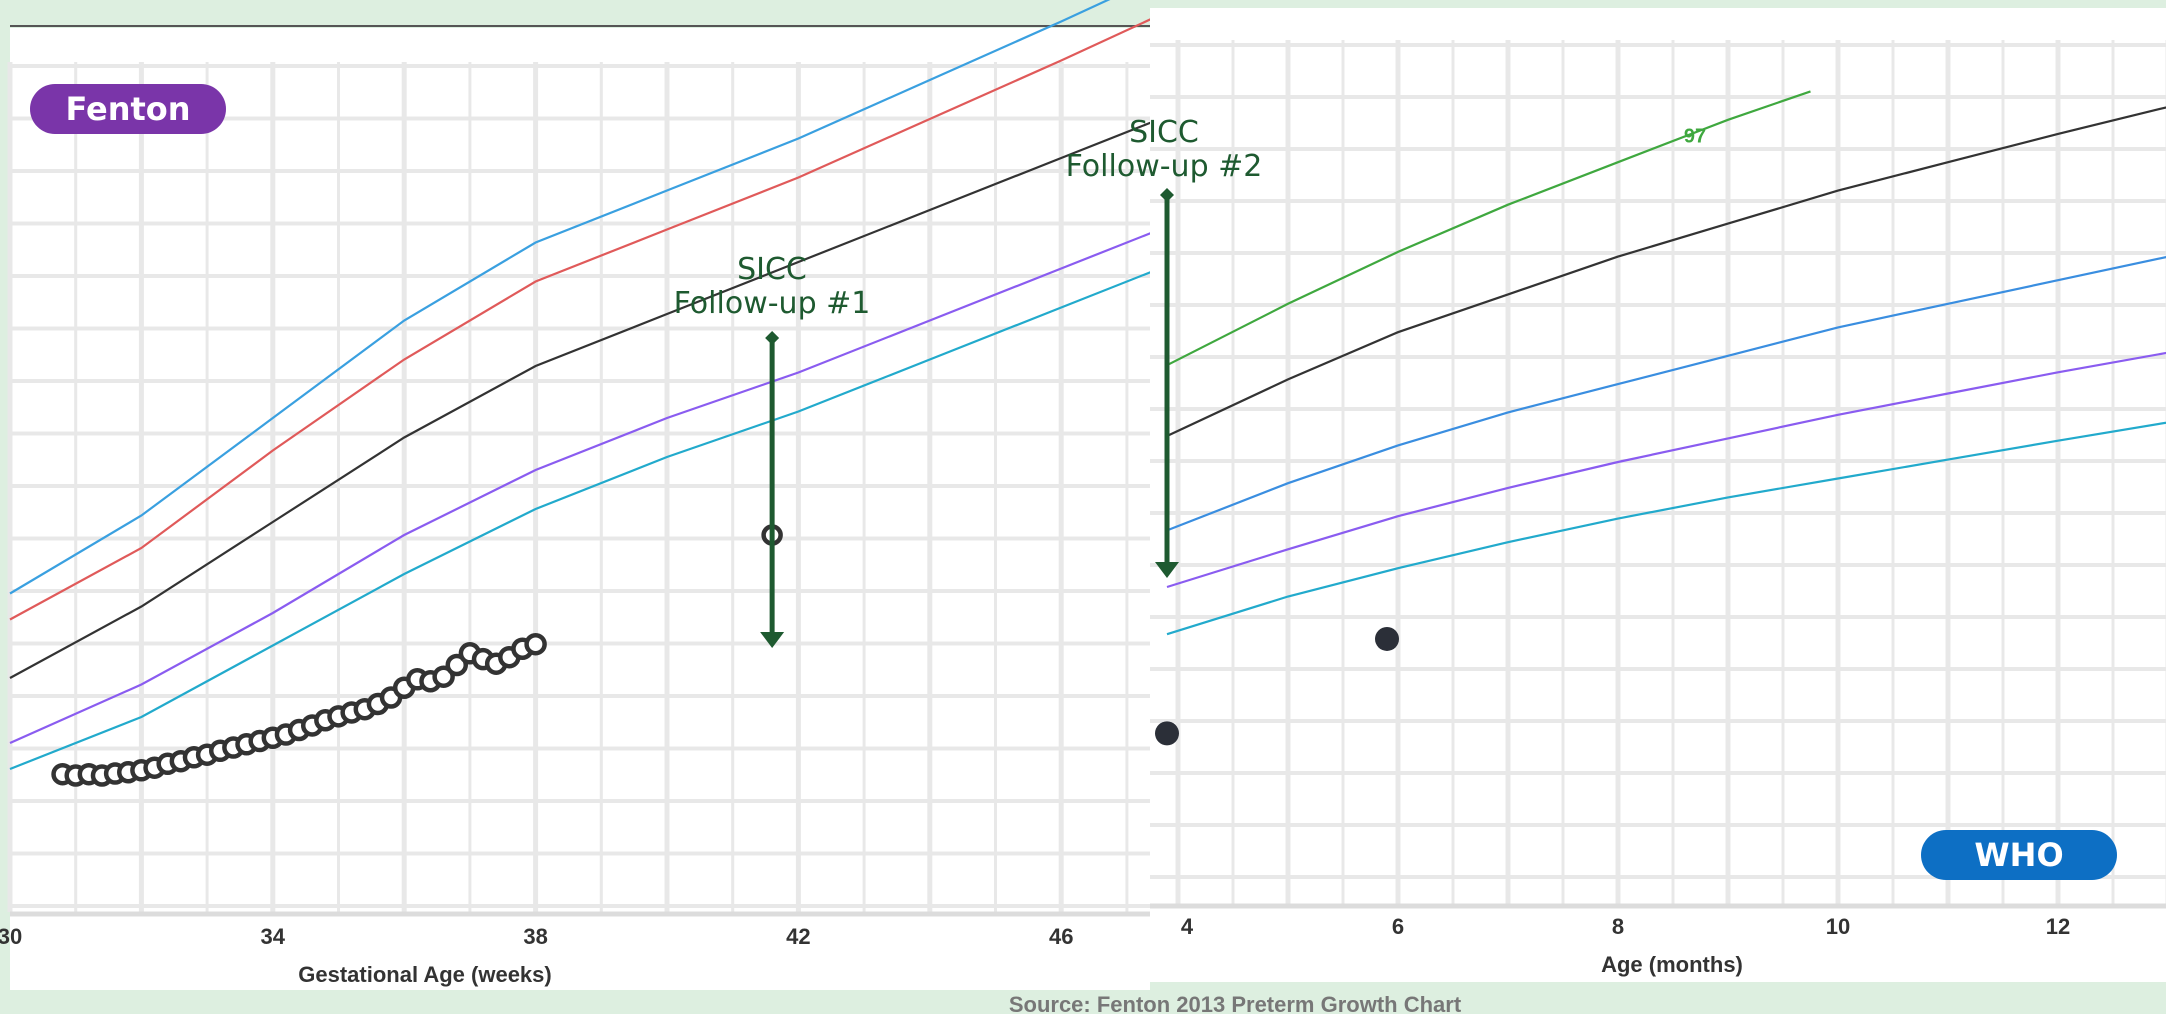 This screenshot has height=1014, width=2166. I want to click on who-x-tick-label: 12, so click(2058, 926).